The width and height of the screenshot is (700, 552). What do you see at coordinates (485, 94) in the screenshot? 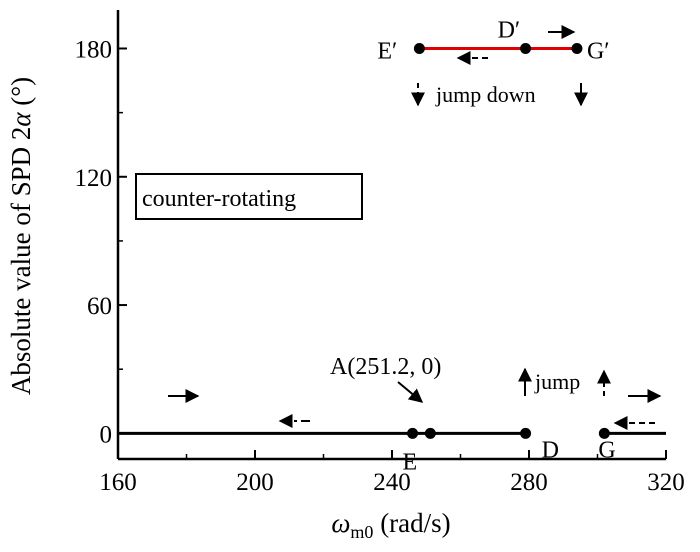
I see `jump-down-label: jump down` at bounding box center [485, 94].